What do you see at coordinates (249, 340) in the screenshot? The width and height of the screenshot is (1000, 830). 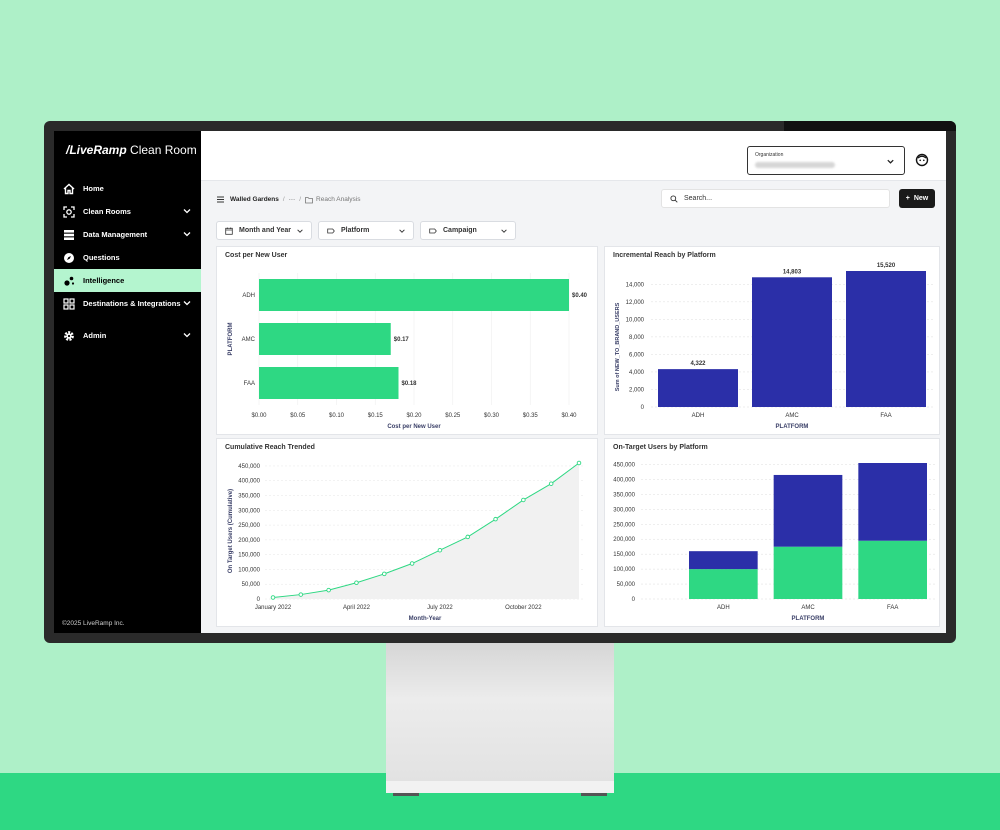 I see `y-tick-label: AMC` at bounding box center [249, 340].